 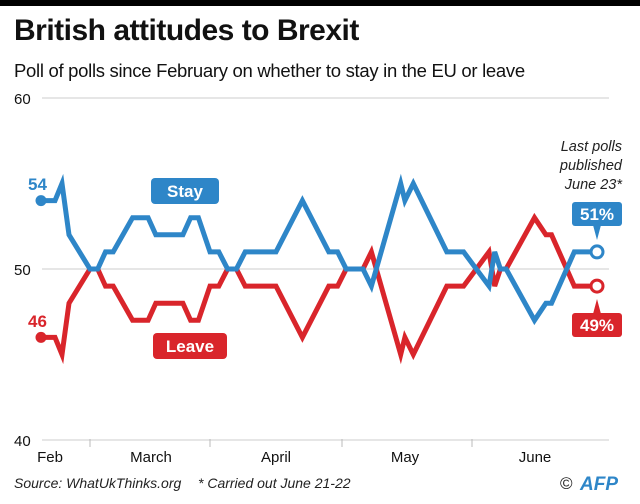 I want to click on stay-legend-label: Stay, so click(x=185, y=191).